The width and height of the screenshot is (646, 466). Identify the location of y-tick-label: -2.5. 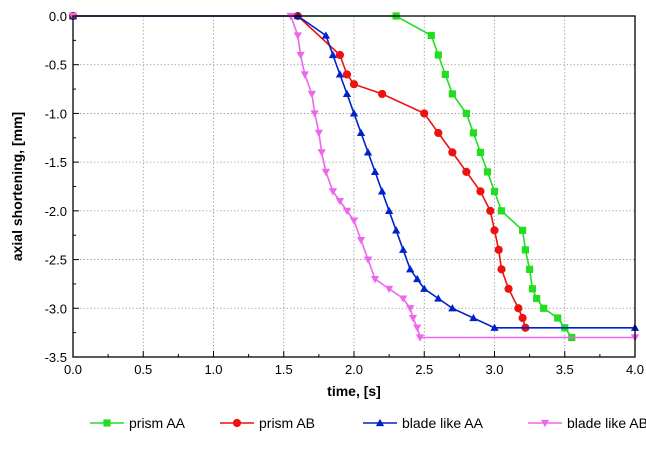
(56, 260).